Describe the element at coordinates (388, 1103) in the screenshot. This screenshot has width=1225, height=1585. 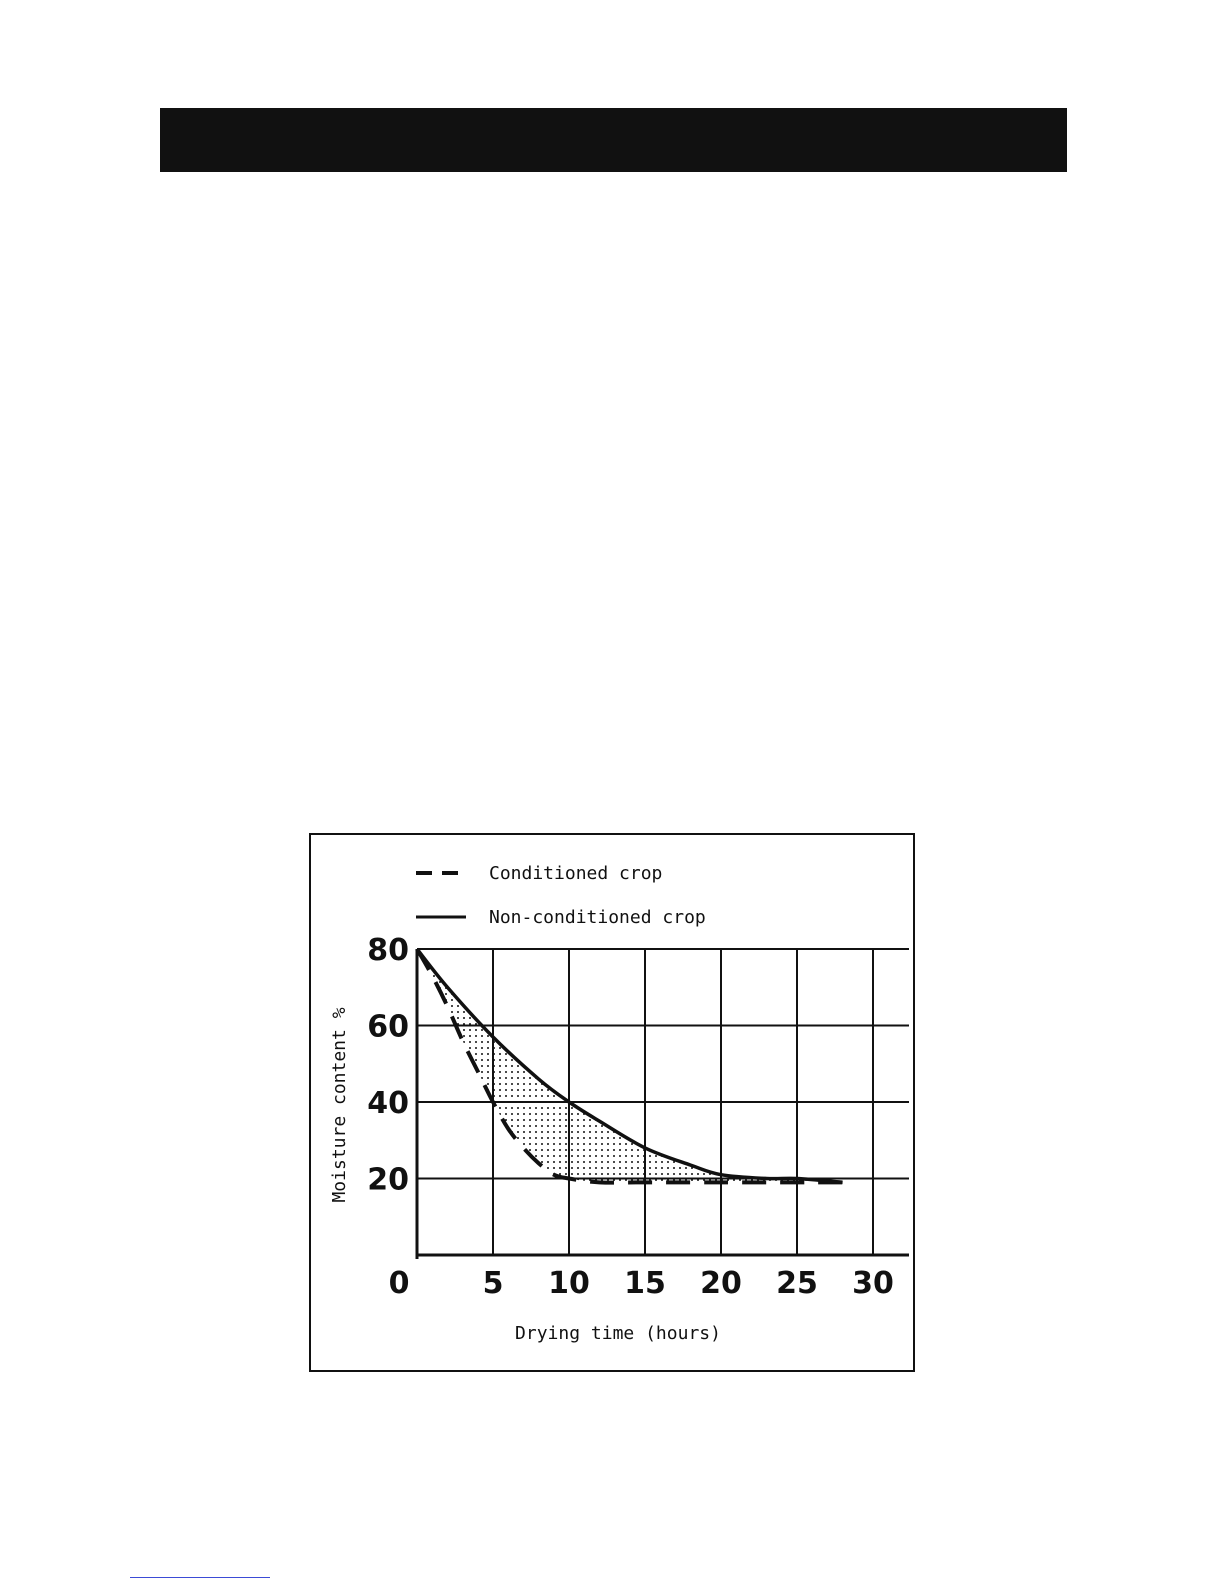
I see `y-tick-label: 40` at that location.